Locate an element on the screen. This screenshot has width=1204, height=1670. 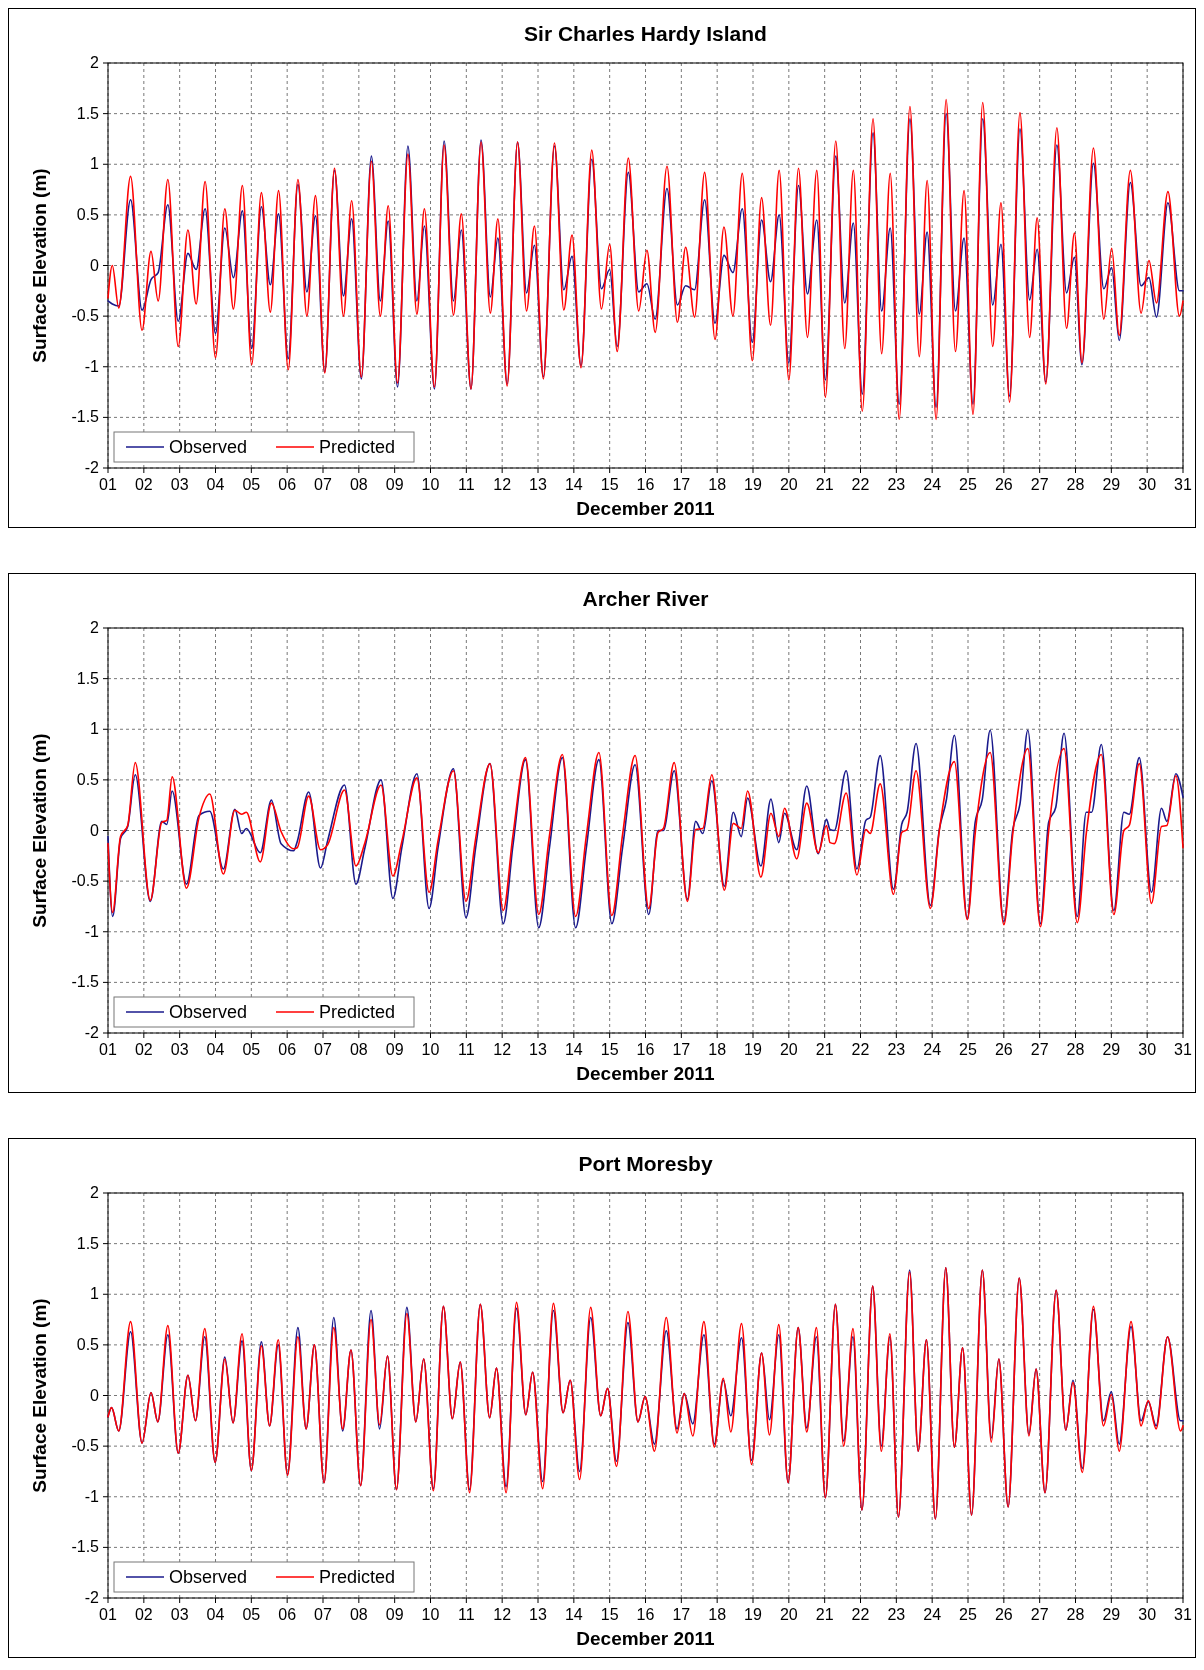
x-tick-label: 13 is located at coordinates (538, 484).